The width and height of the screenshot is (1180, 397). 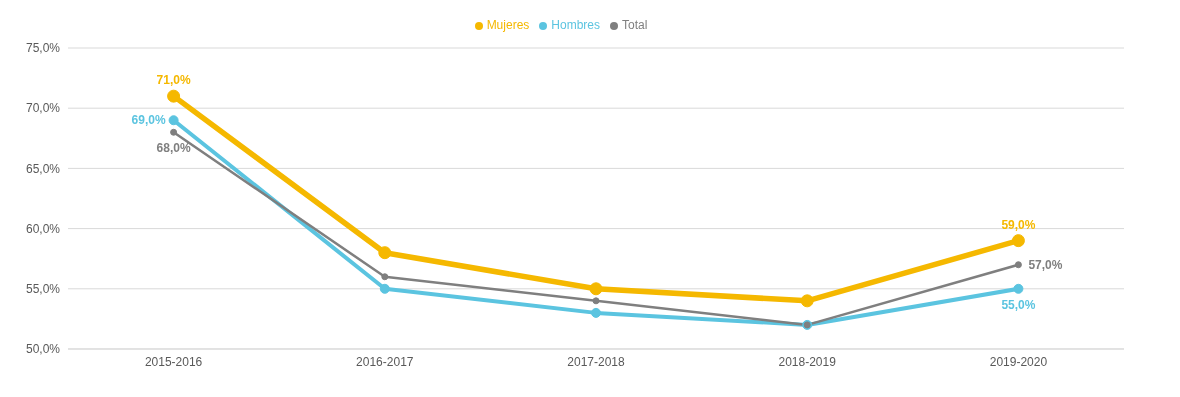 What do you see at coordinates (43, 228) in the screenshot?
I see `y-tick-label: 60,0%` at bounding box center [43, 228].